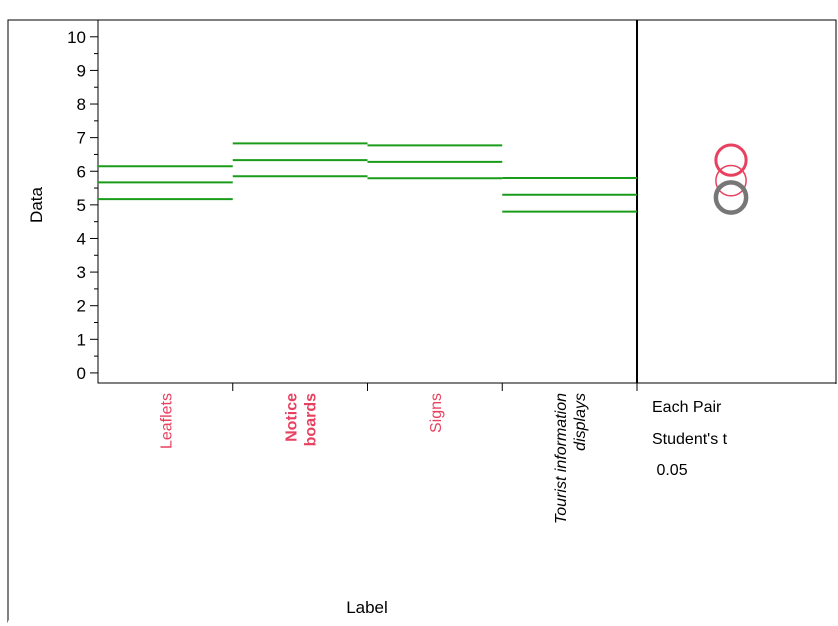 The width and height of the screenshot is (838, 626). Describe the element at coordinates (311, 419) in the screenshot. I see `x-category-label-line: boards` at that location.